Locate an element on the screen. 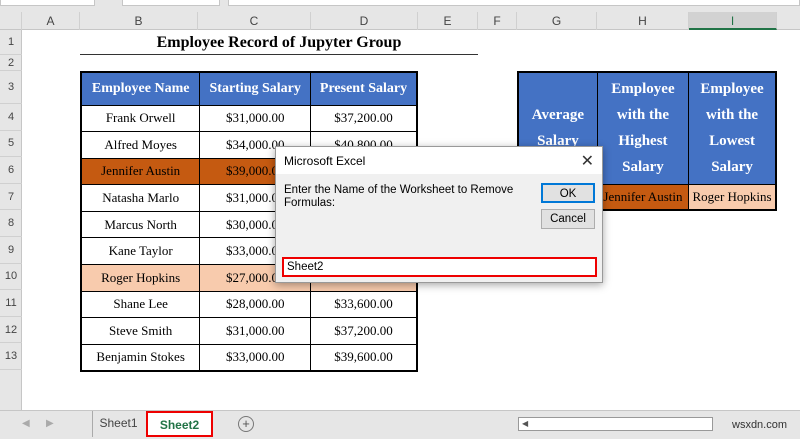 The height and width of the screenshot is (439, 800). formula-bar-area is located at coordinates (400, 6).